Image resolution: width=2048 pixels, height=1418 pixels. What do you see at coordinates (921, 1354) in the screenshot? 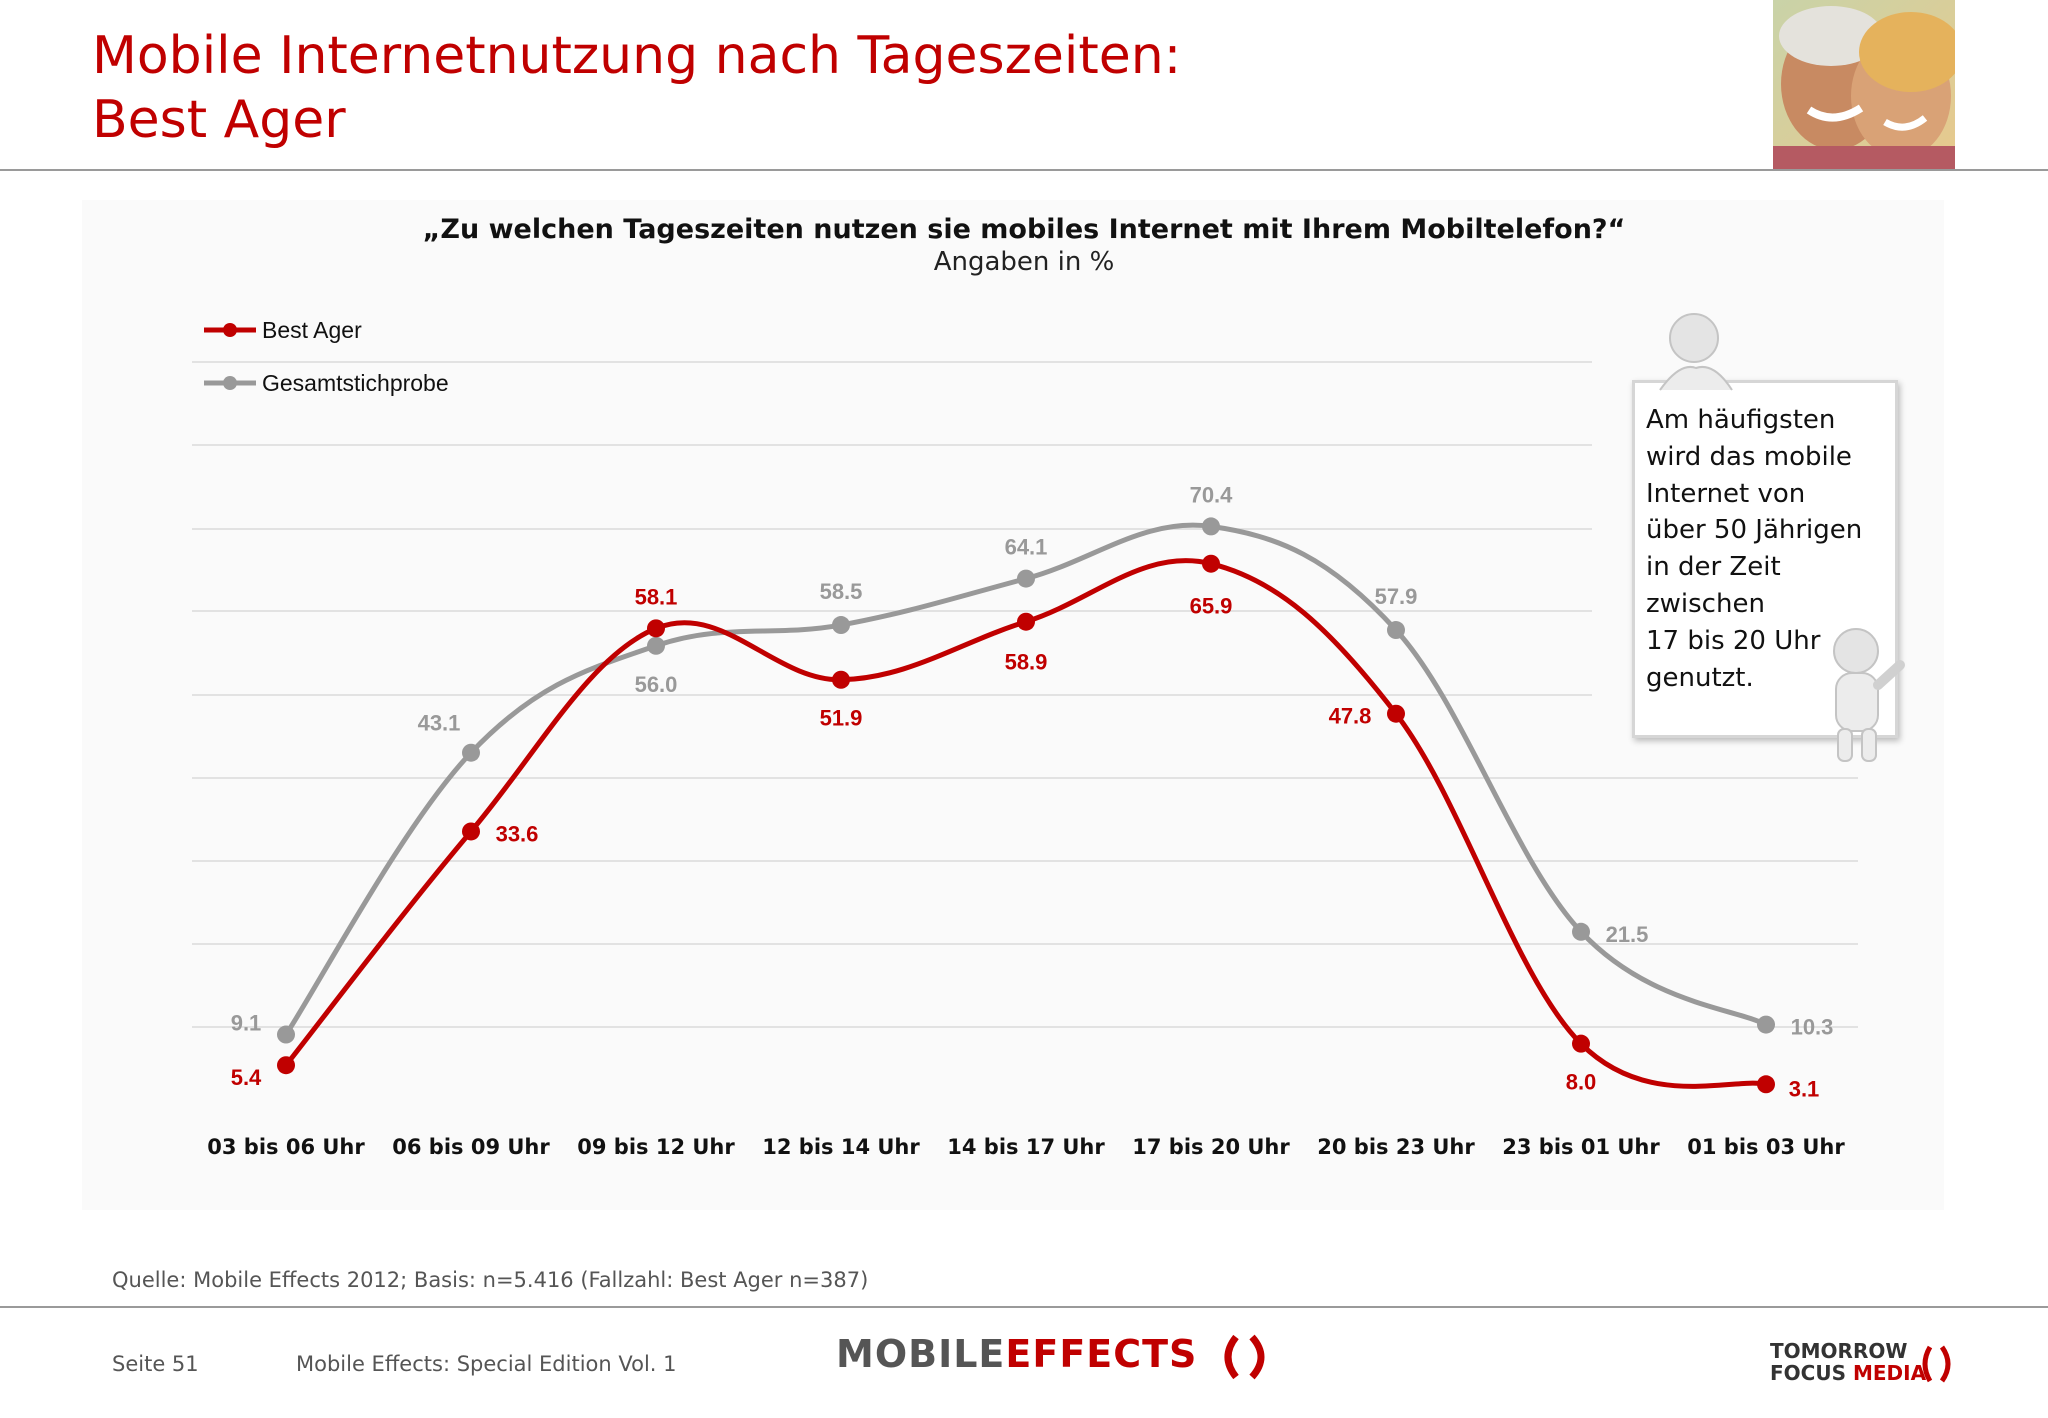
I see `logo-mobile-text: MOBILE` at bounding box center [921, 1354].